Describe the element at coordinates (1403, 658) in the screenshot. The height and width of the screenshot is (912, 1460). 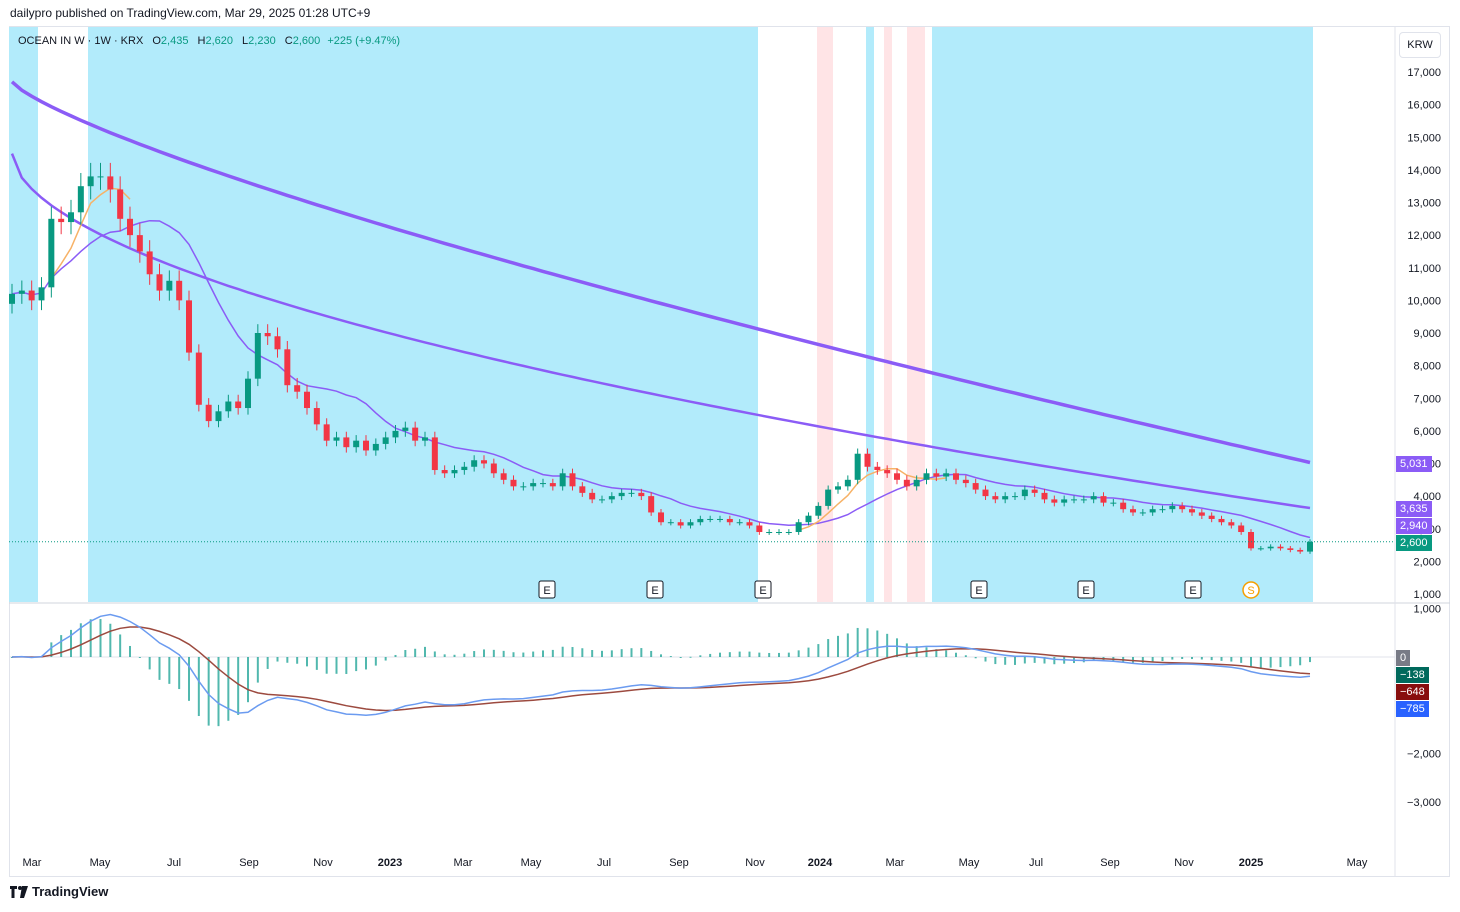
I see `macd-zero-badge: 0` at that location.